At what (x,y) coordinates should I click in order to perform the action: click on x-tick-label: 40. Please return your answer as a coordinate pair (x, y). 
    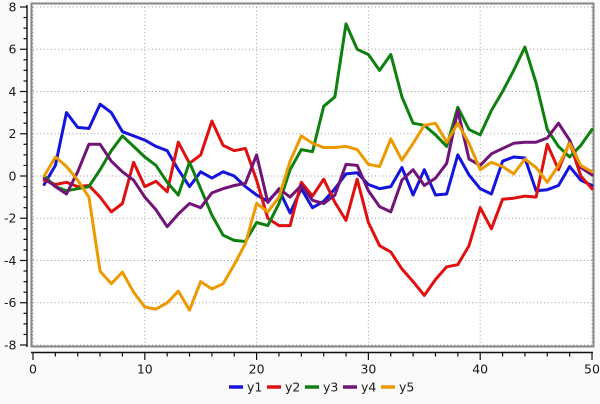
    Looking at the image, I should click on (480, 369).